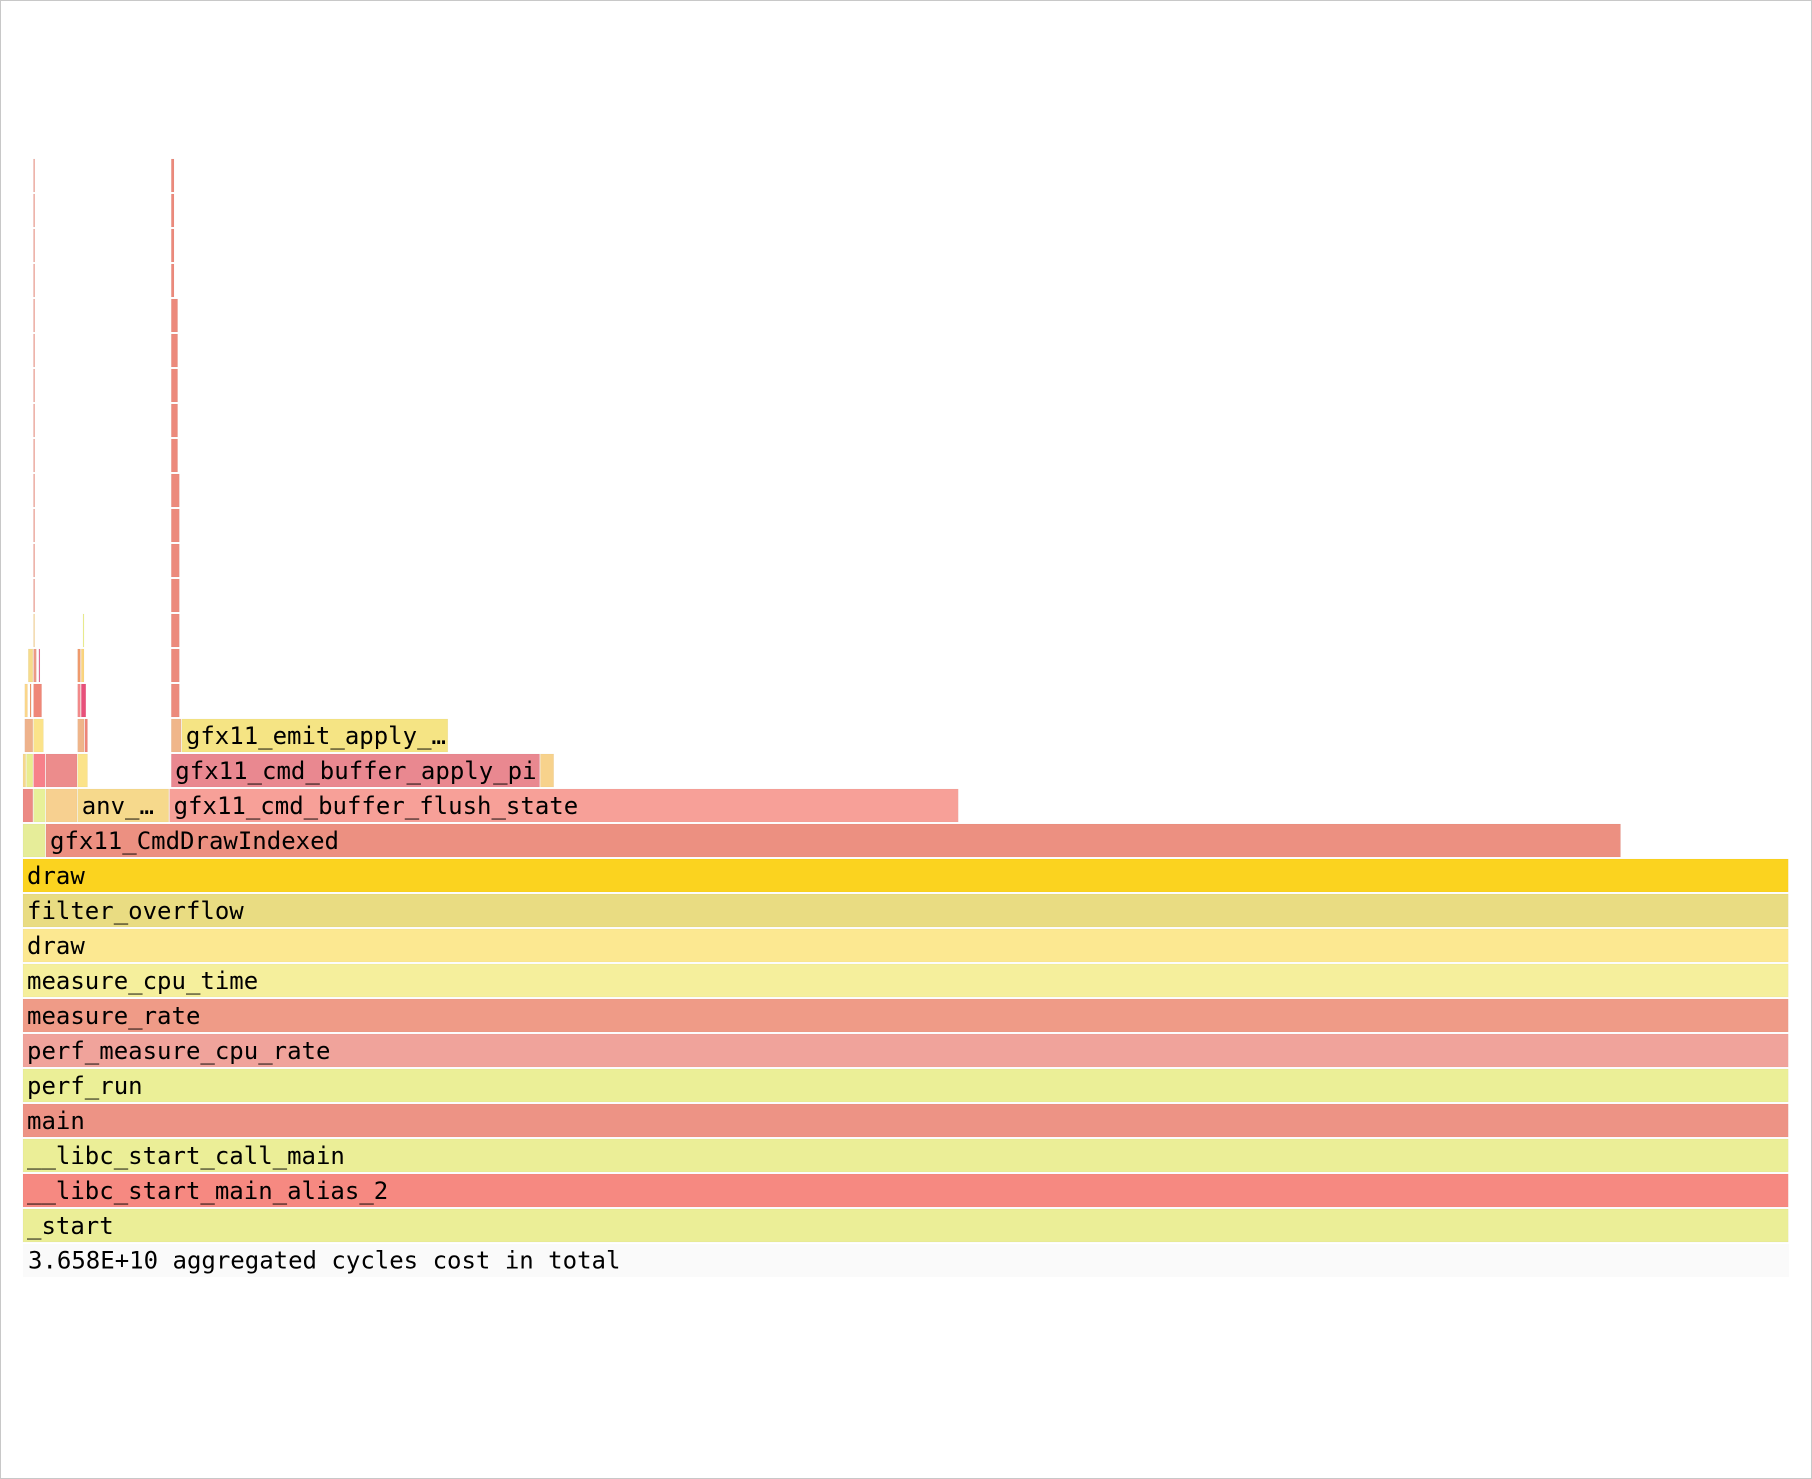  What do you see at coordinates (905, 1015) in the screenshot?
I see `frame-6: measure_rate` at bounding box center [905, 1015].